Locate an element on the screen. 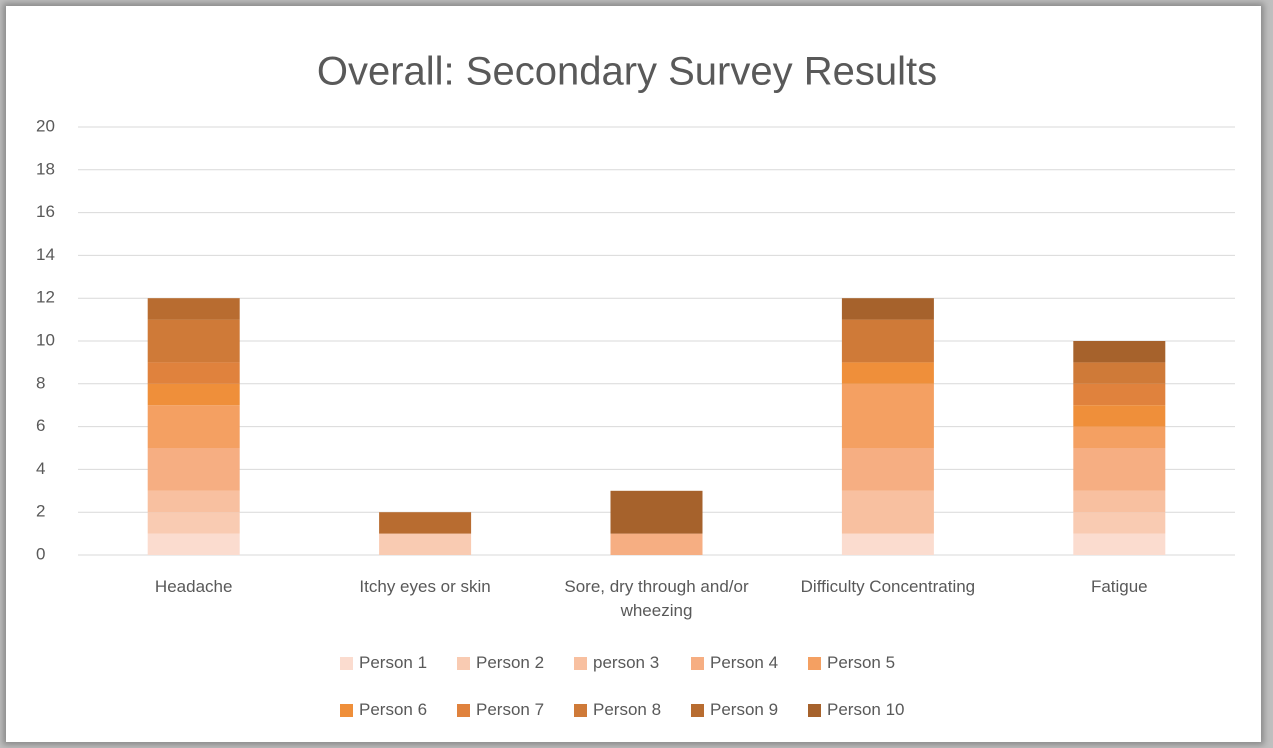  chart-title: Overall: Secondary Survey Results is located at coordinates (627, 72).